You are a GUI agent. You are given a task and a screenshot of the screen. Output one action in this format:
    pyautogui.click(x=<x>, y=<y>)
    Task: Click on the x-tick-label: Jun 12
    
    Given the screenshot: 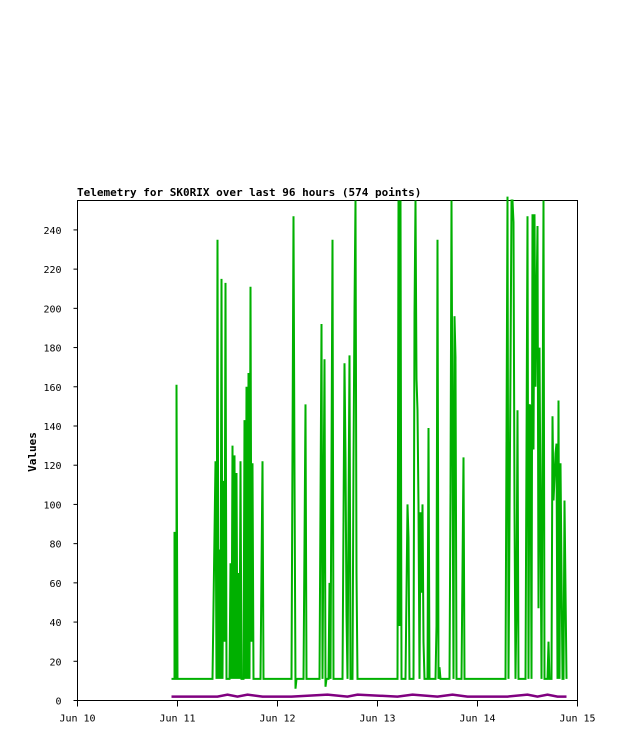 What is the action you would take?
    pyautogui.click(x=277, y=719)
    